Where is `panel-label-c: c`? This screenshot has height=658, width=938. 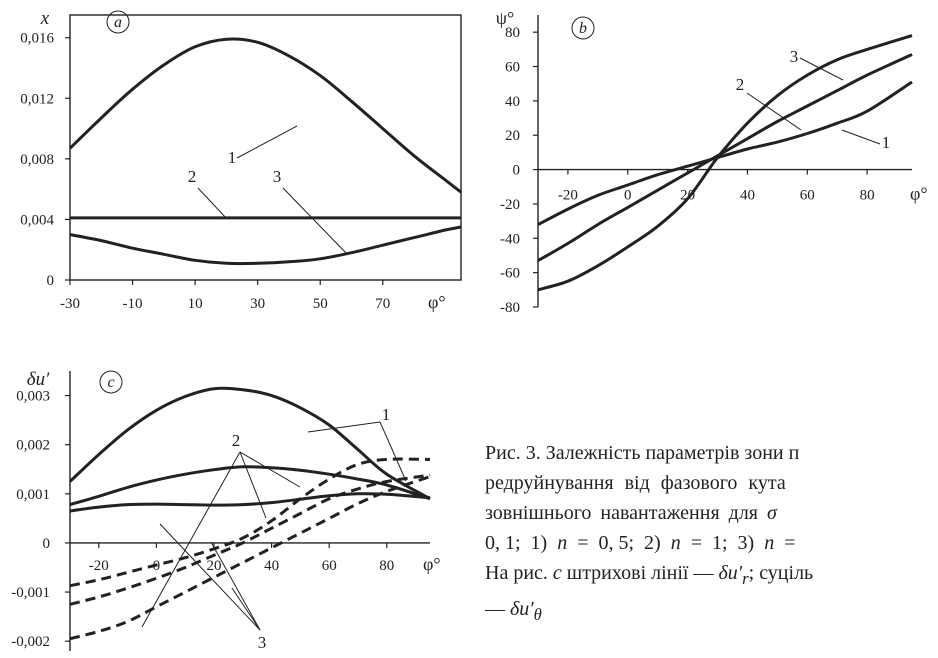
panel-label-c: c is located at coordinates (110, 382).